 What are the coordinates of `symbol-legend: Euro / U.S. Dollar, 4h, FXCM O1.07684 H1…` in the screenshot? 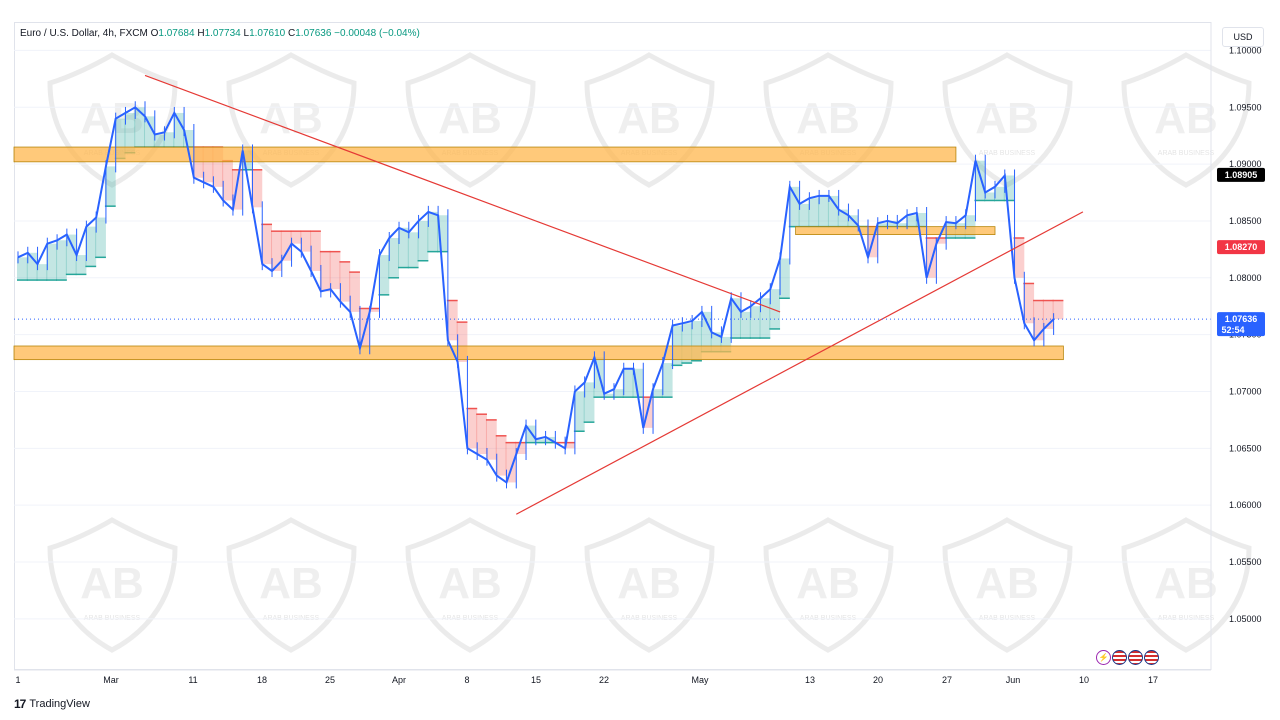 It's located at (220, 33).